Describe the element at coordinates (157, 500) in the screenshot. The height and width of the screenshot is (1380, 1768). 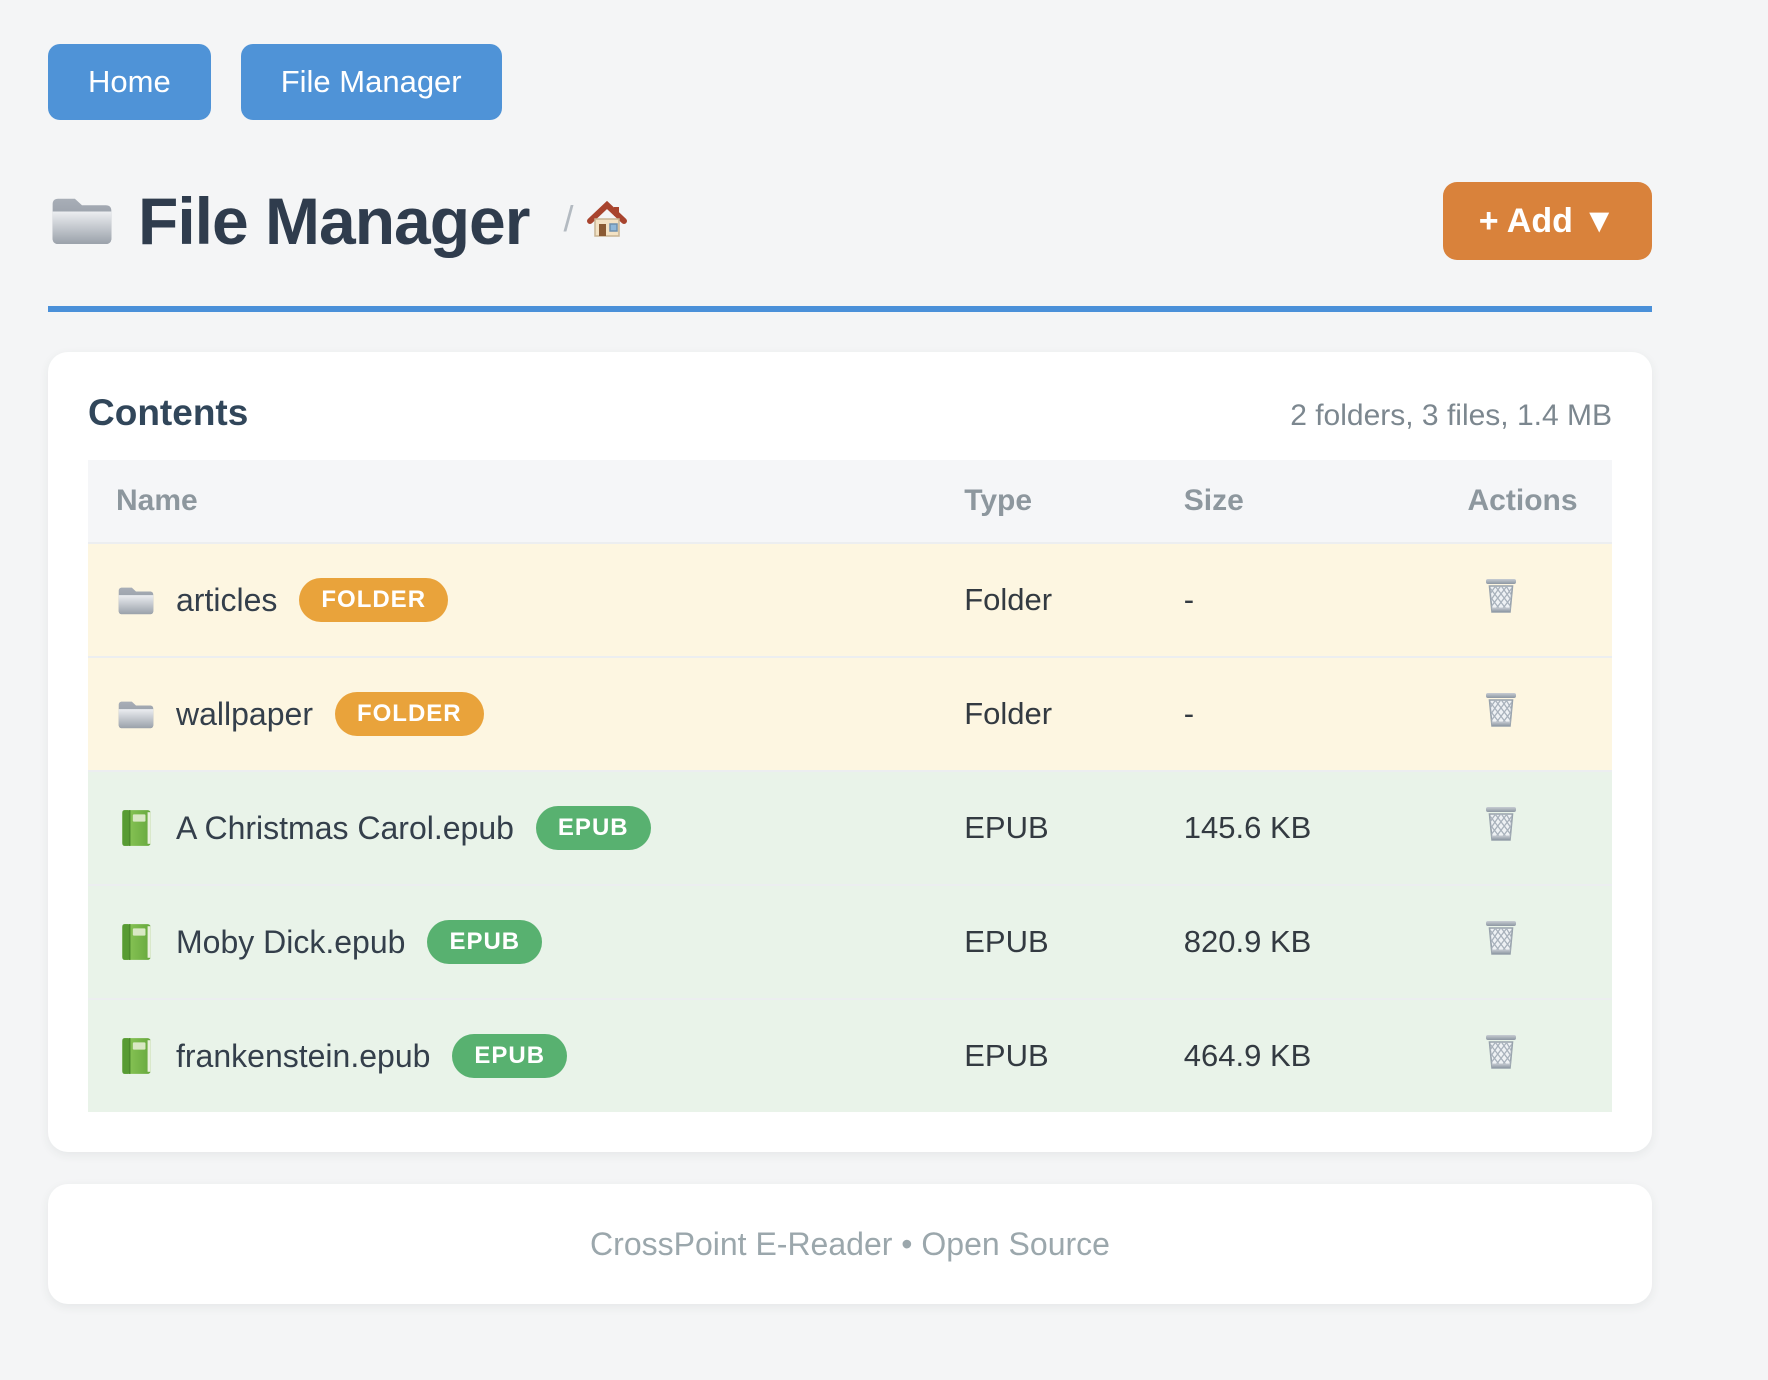
I see `column-header-name: Name` at that location.